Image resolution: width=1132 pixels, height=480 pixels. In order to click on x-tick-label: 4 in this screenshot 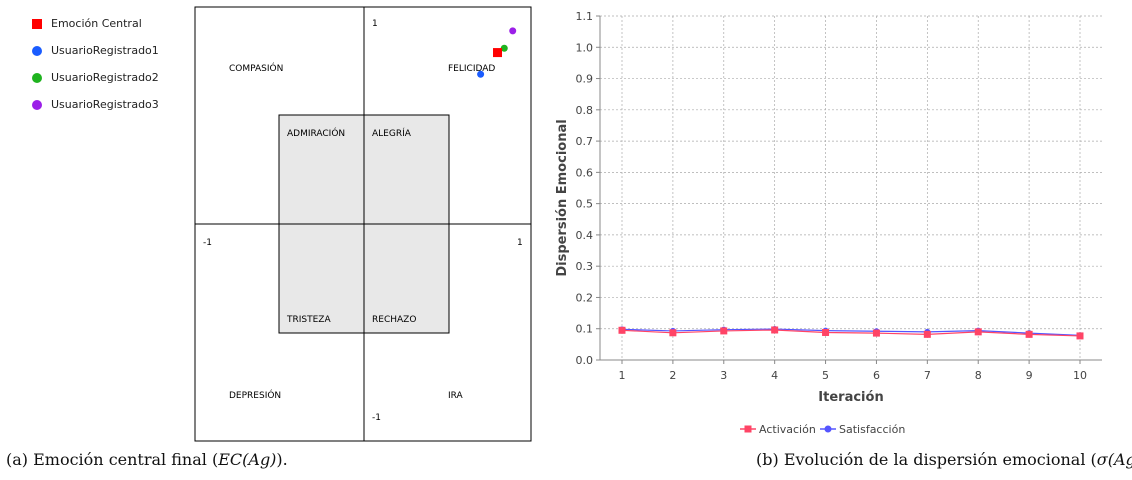, I will do `click(774, 375)`.